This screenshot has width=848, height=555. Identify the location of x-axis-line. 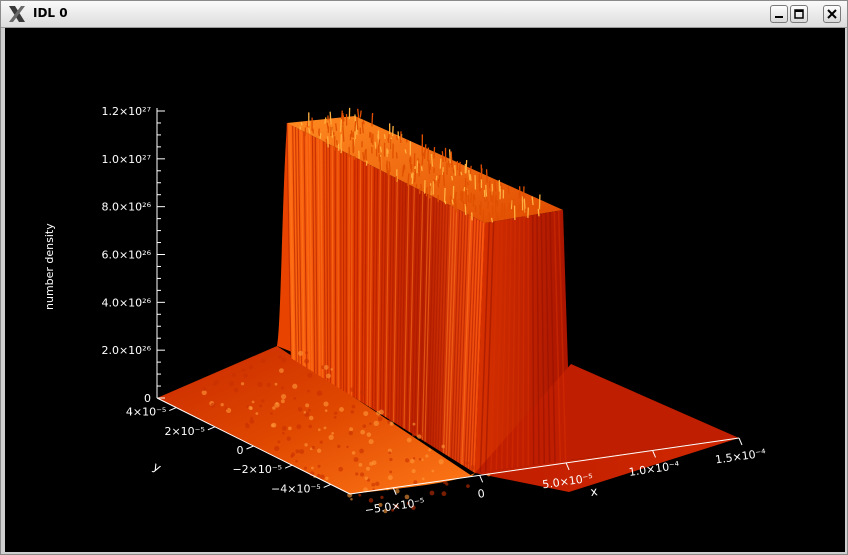
(544, 466).